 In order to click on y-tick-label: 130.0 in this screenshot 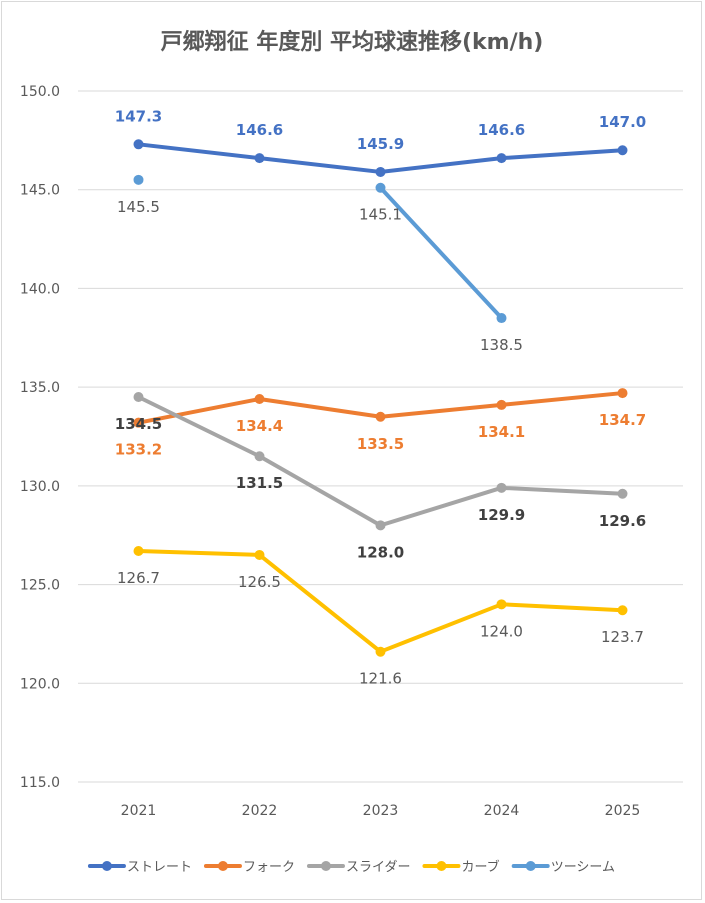, I will do `click(40, 487)`.